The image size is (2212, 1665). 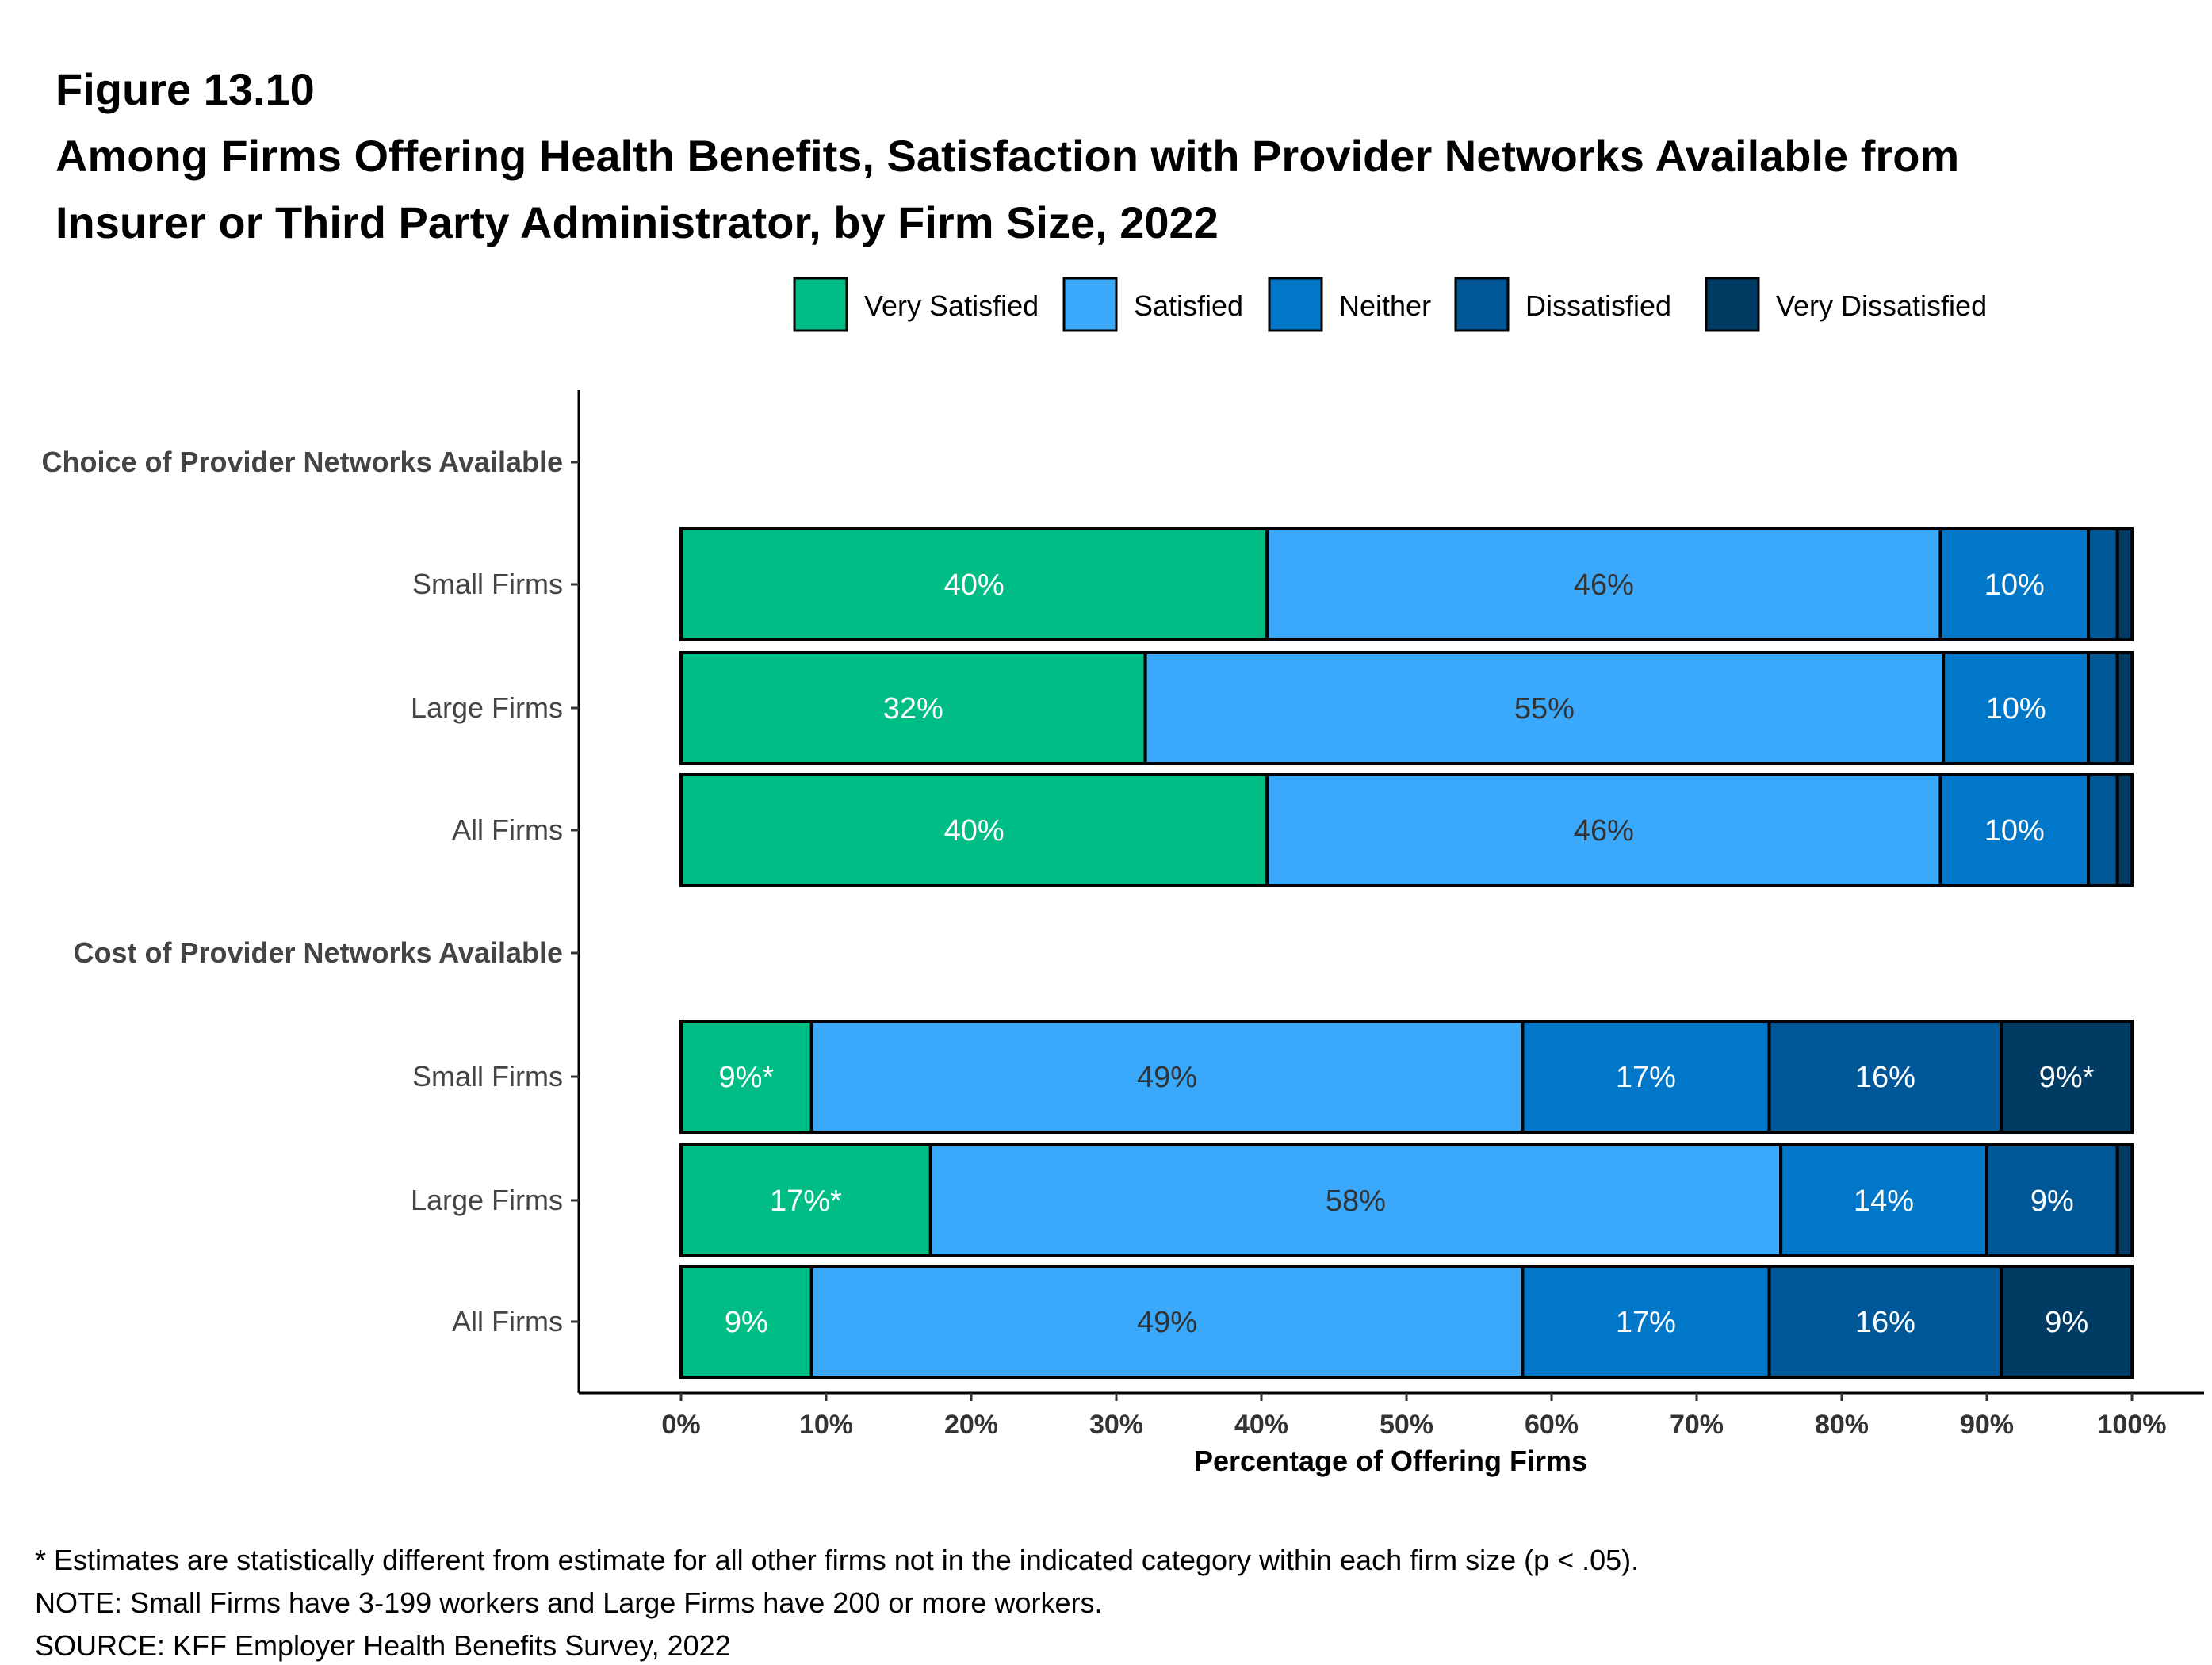 I want to click on data-label: 55%, so click(x=1544, y=708).